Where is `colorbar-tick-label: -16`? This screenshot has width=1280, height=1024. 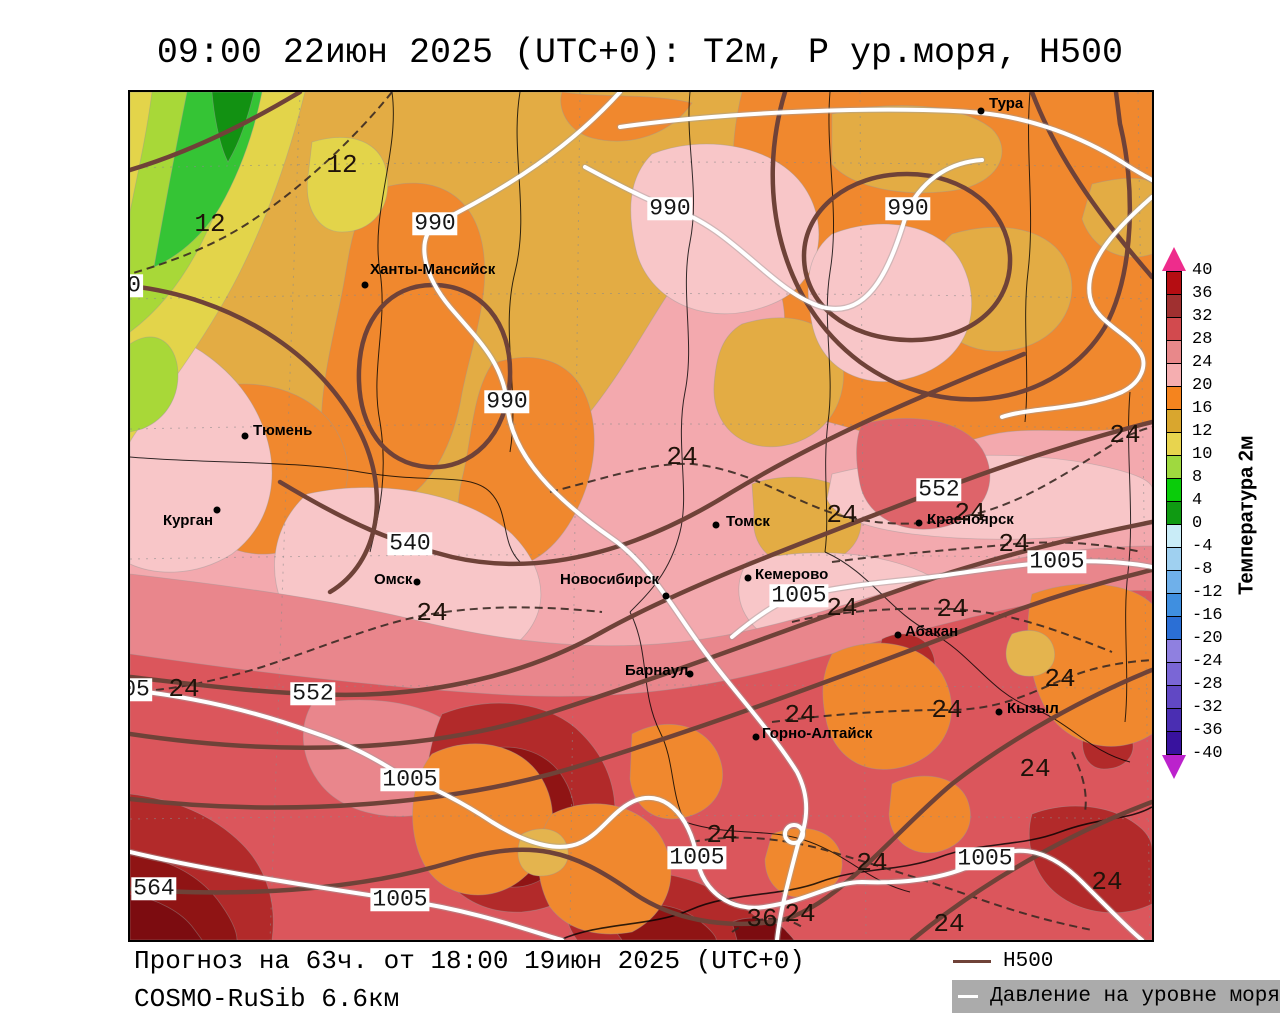
colorbar-tick-label: -16 is located at coordinates (1207, 615).